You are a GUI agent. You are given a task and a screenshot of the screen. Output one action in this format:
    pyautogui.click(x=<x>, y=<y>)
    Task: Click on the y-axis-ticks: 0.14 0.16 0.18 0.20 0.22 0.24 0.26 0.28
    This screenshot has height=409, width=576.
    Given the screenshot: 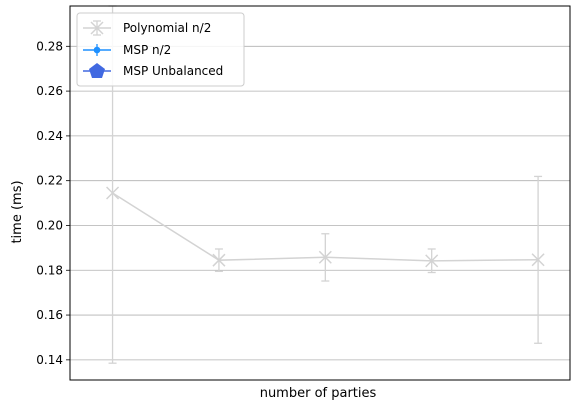 What is the action you would take?
    pyautogui.click(x=53, y=203)
    